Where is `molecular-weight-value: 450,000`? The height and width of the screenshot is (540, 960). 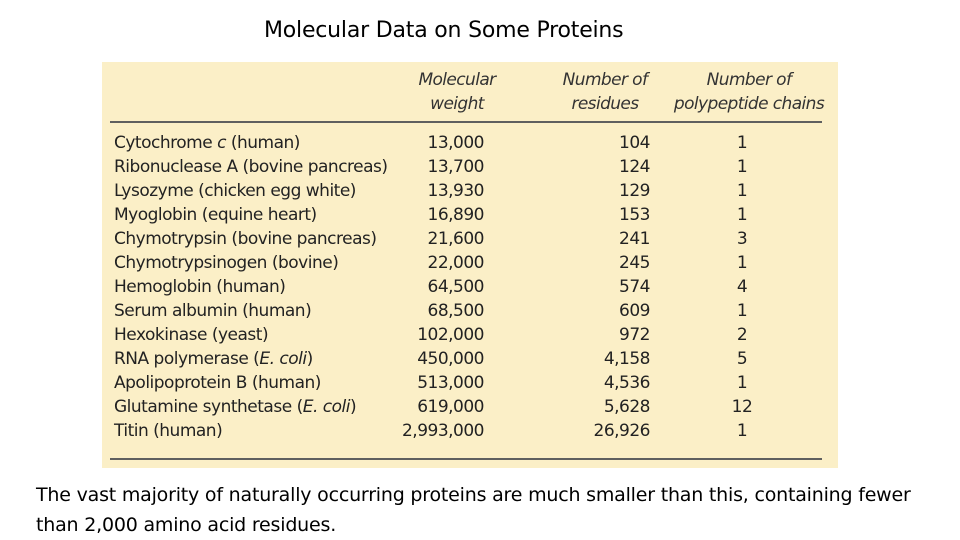
molecular-weight-value: 450,000 is located at coordinates (450, 359).